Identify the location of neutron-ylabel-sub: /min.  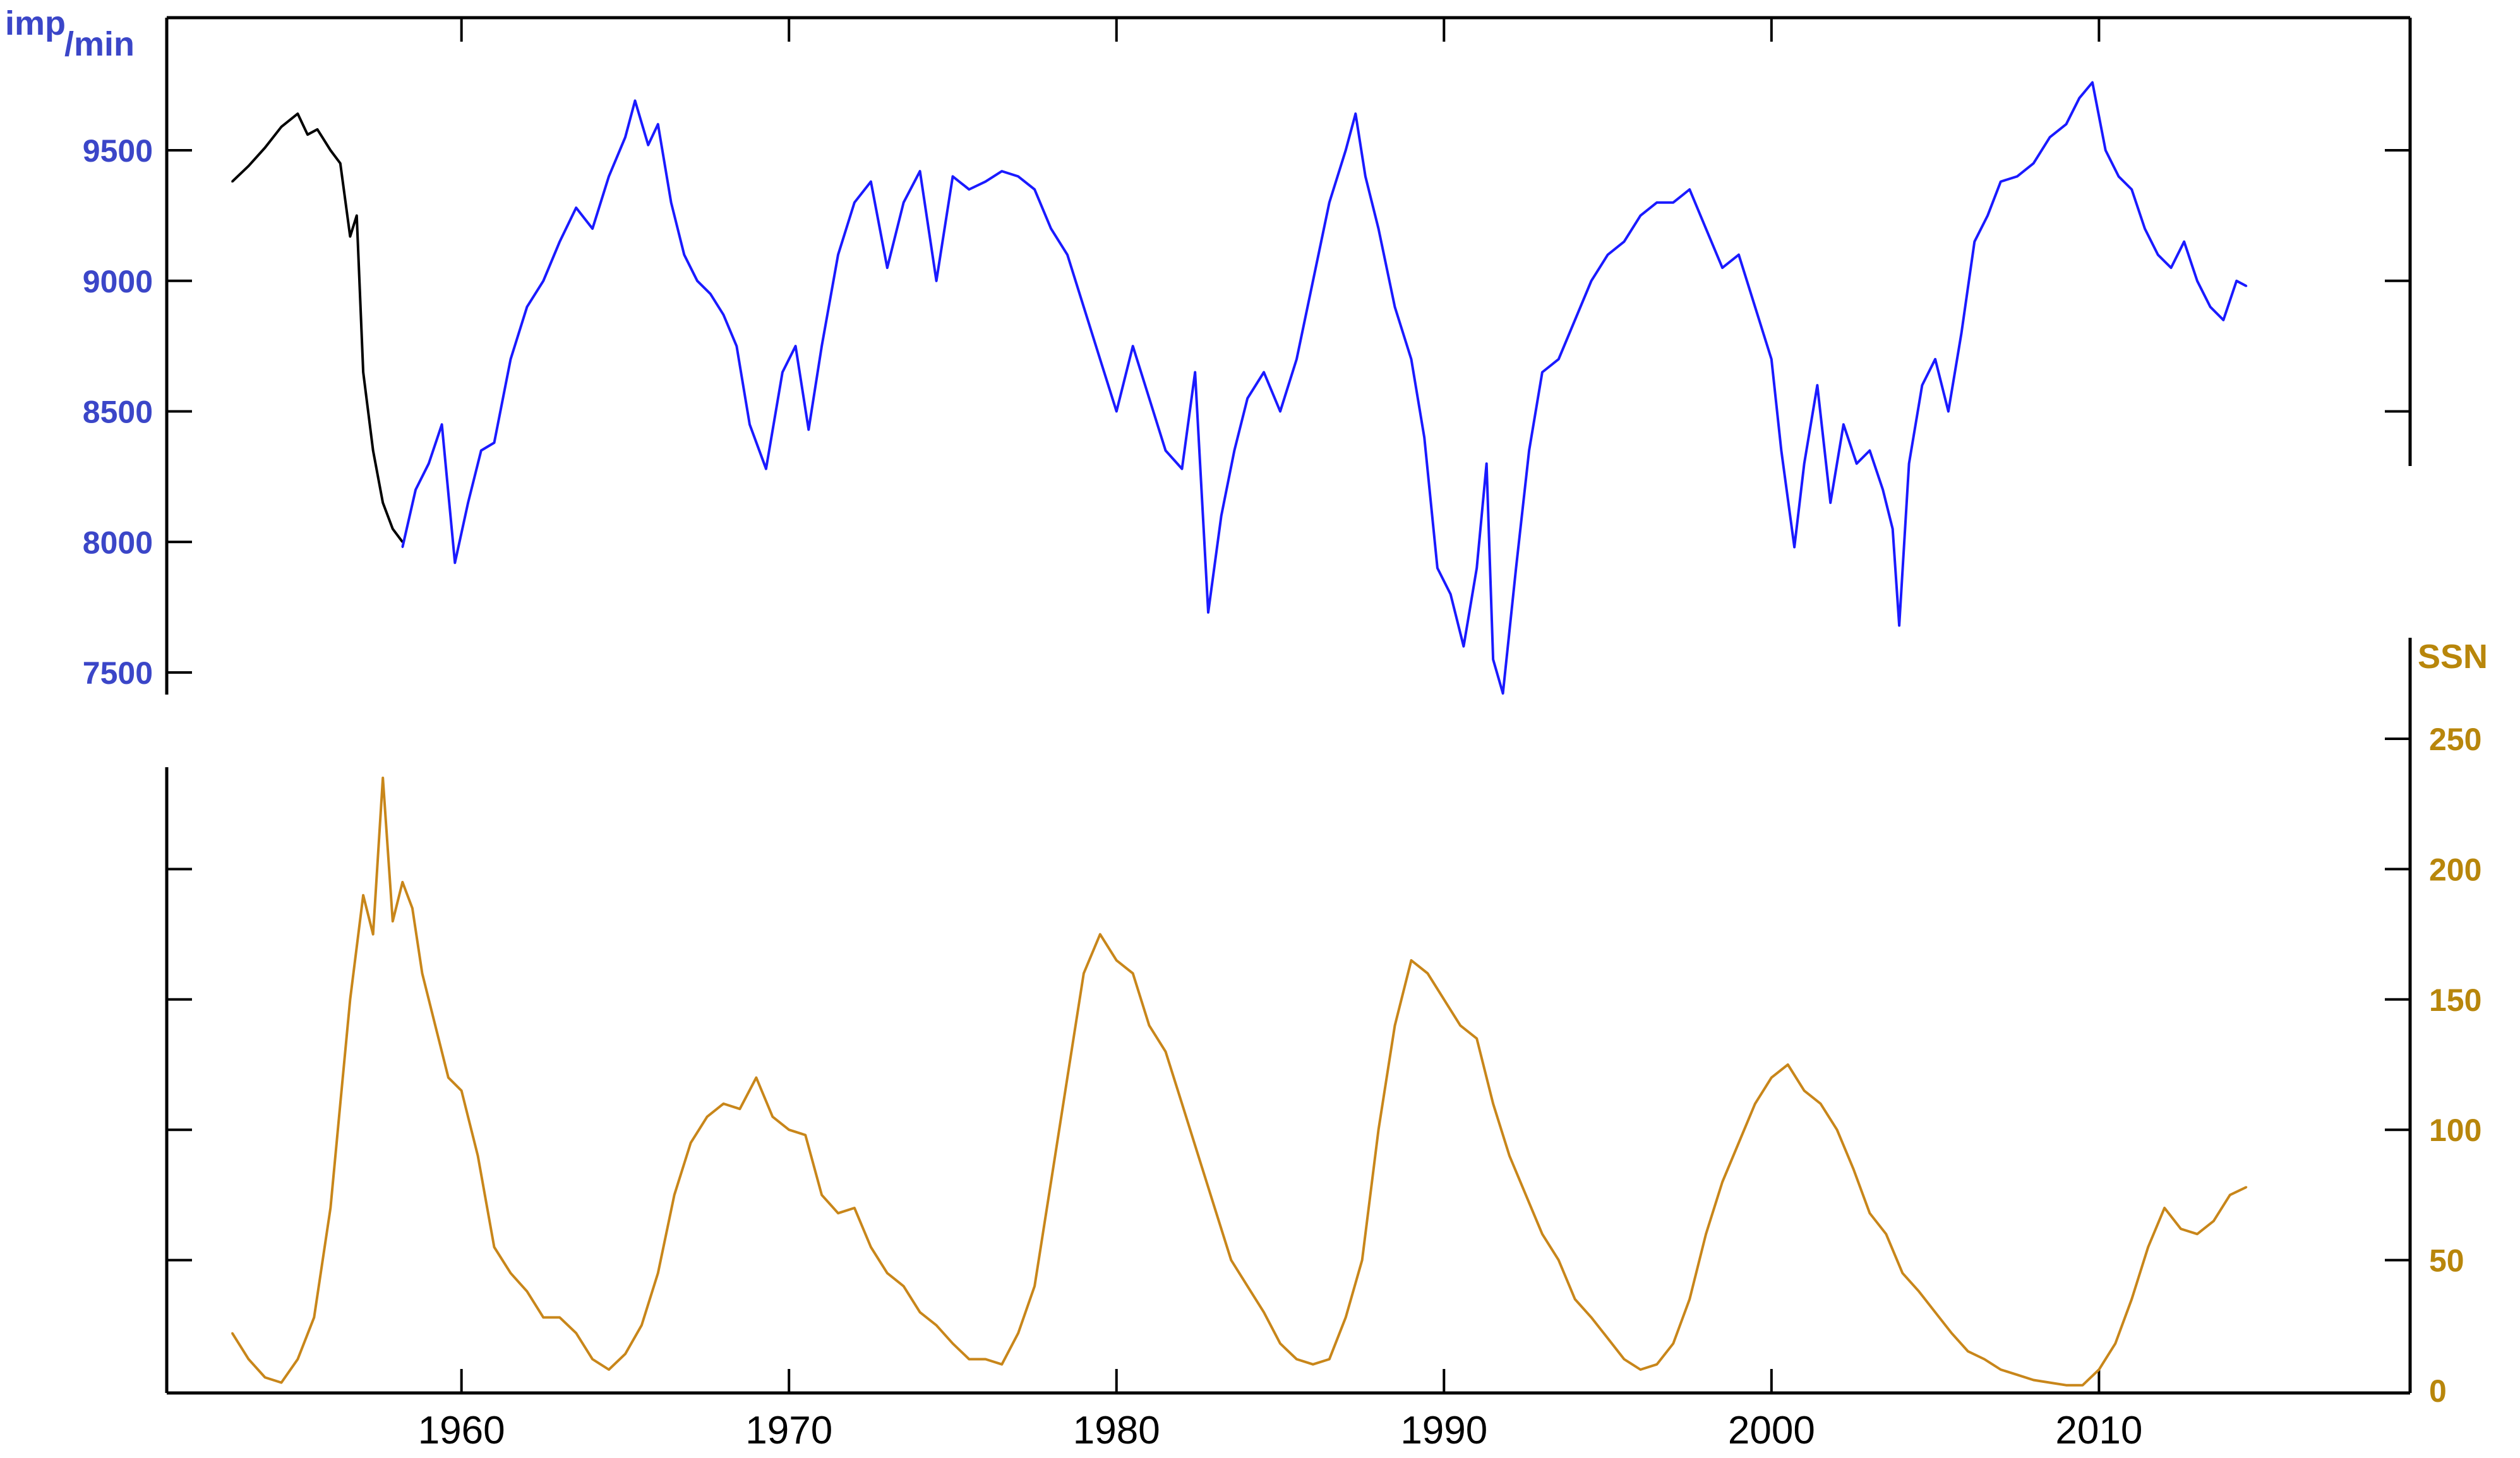
(99, 44).